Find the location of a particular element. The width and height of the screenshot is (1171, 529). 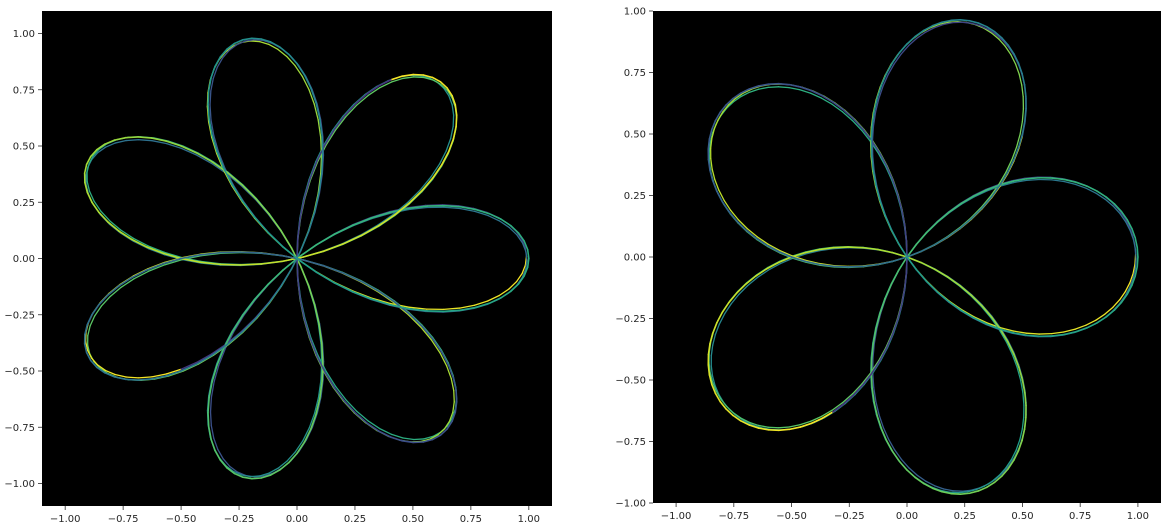

x-tick-label: −0.25 is located at coordinates (239, 519).